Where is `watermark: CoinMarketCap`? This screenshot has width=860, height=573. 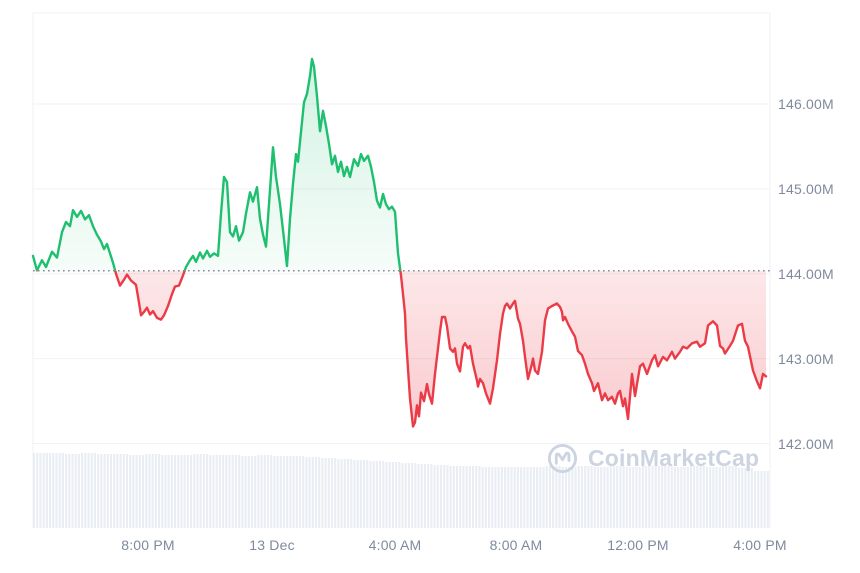
watermark: CoinMarketCap is located at coordinates (652, 458).